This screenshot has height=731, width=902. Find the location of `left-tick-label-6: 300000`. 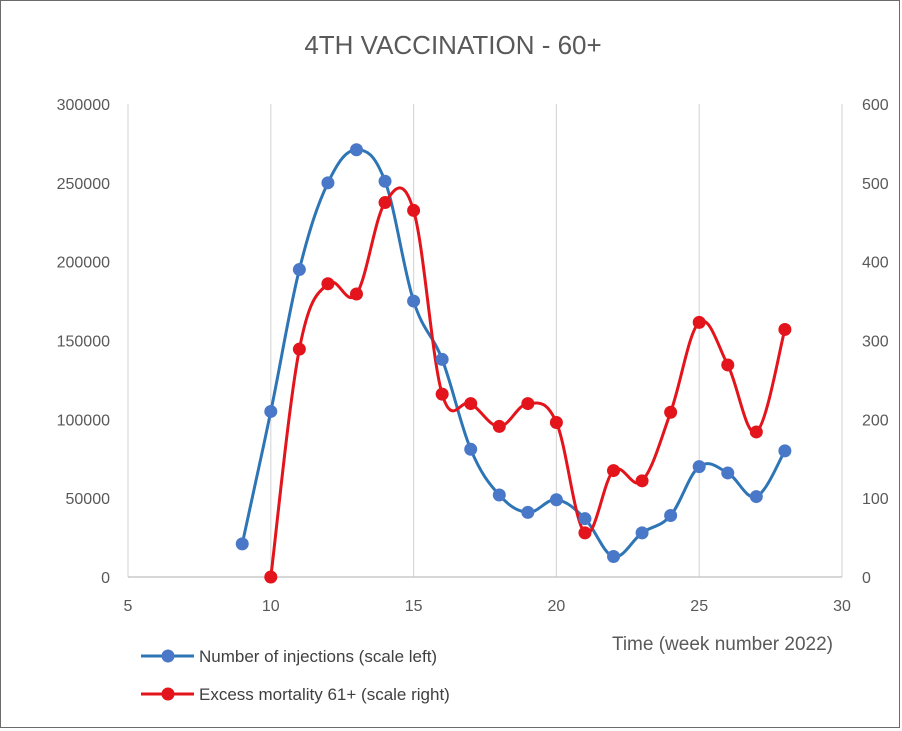

left-tick-label-6: 300000 is located at coordinates (83, 105).